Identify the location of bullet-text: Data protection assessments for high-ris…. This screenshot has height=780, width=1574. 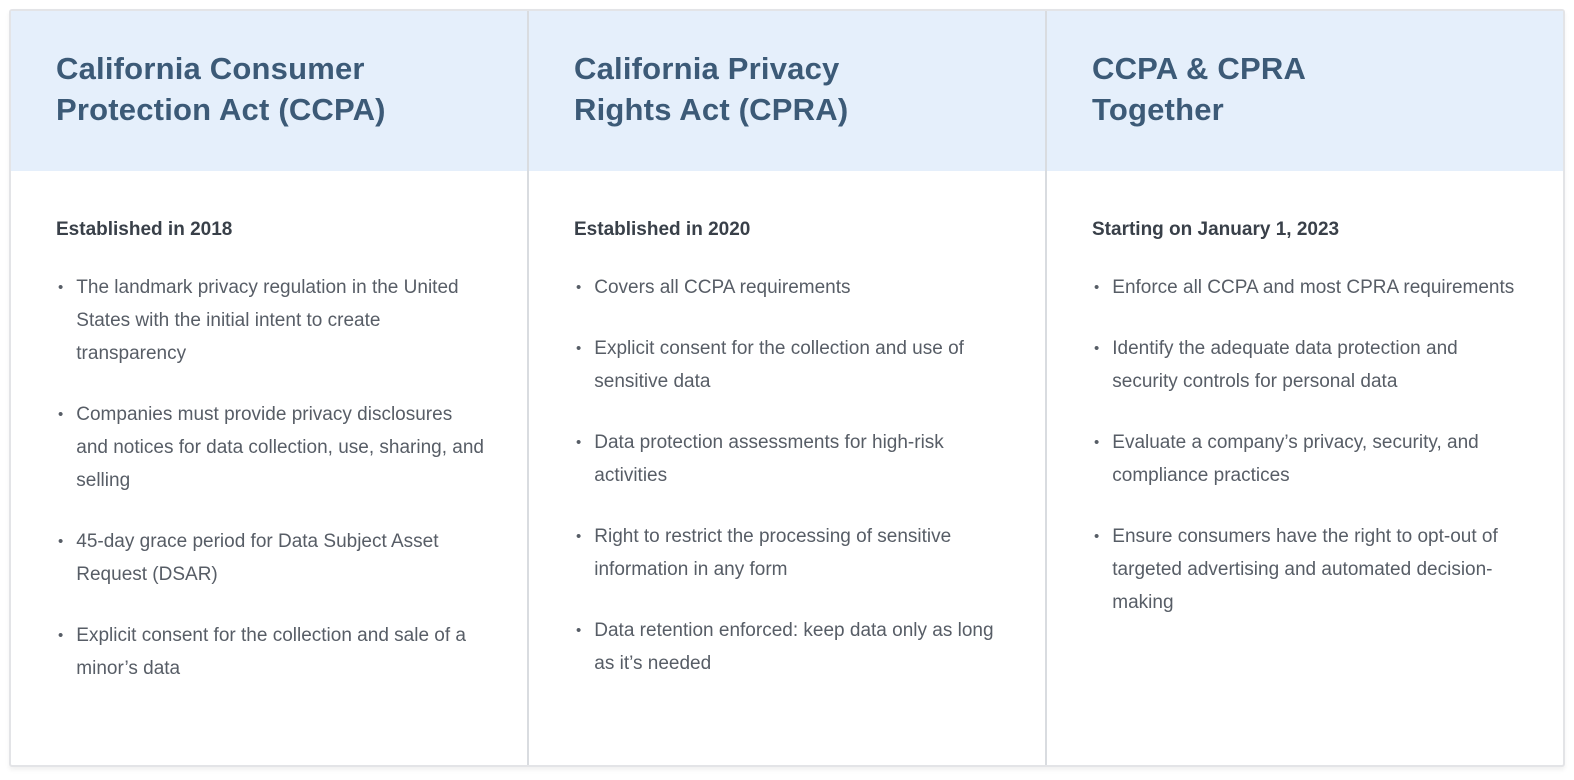
(769, 459).